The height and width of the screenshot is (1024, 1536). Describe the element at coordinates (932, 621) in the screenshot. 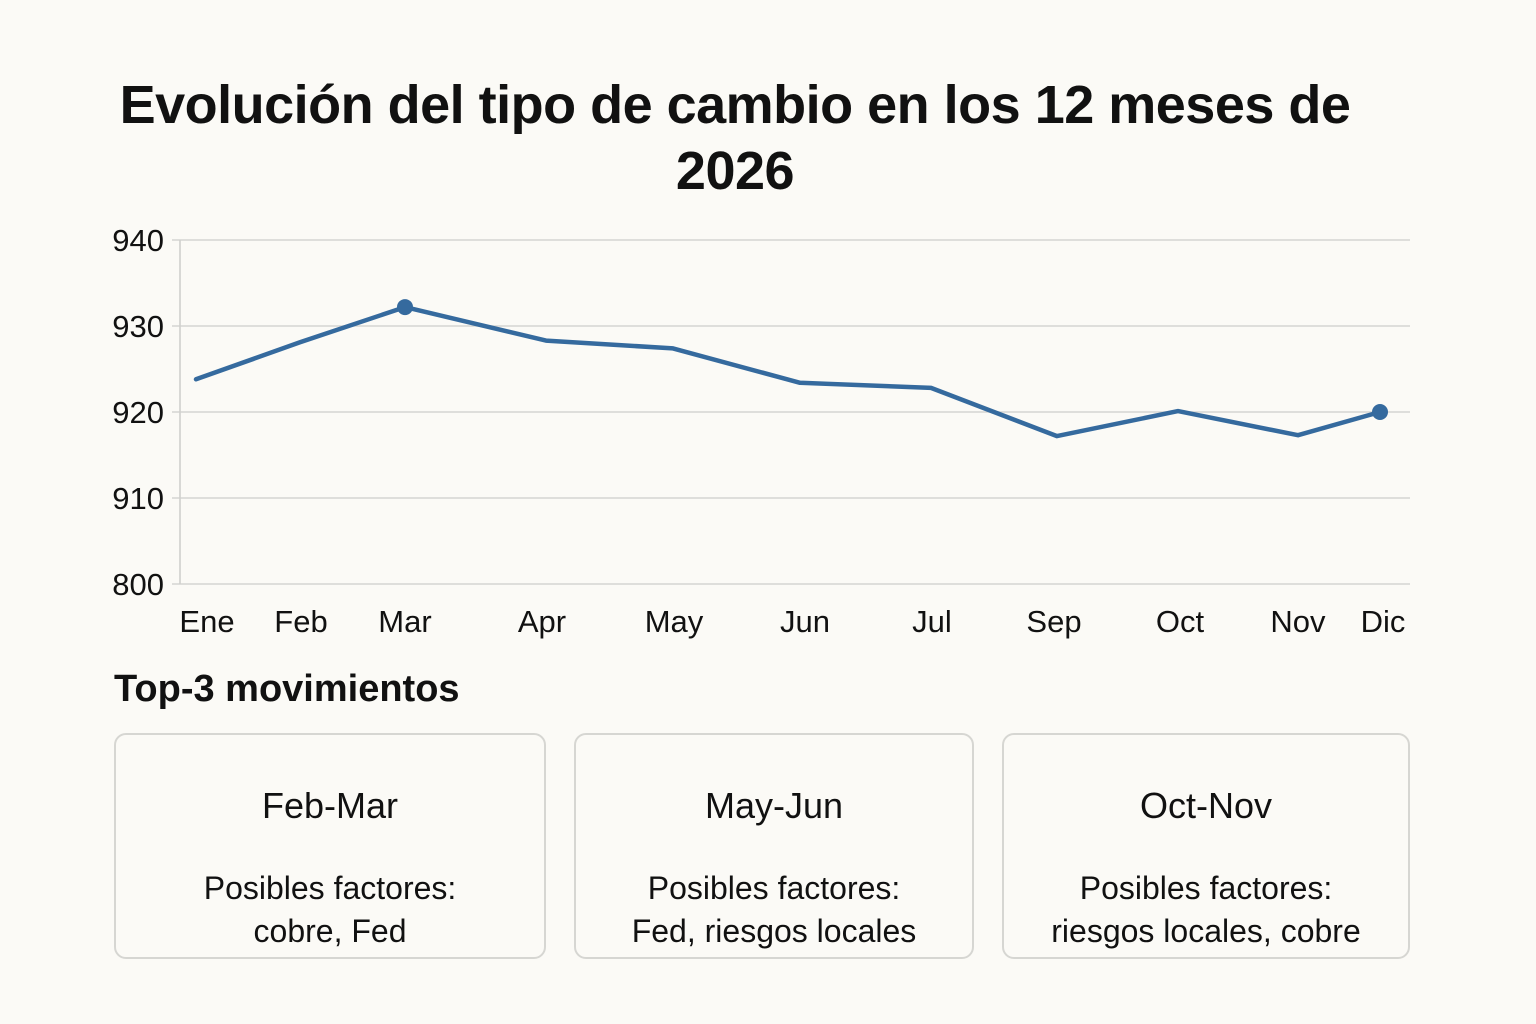

I see `x-tick-label: Jul` at that location.